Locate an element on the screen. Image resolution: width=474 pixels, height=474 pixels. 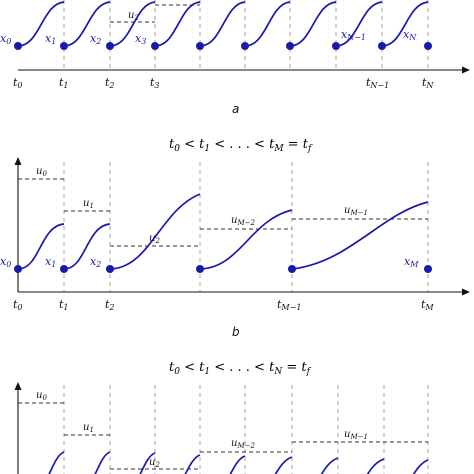
state-label: xN−1 is located at coordinates (353, 35).